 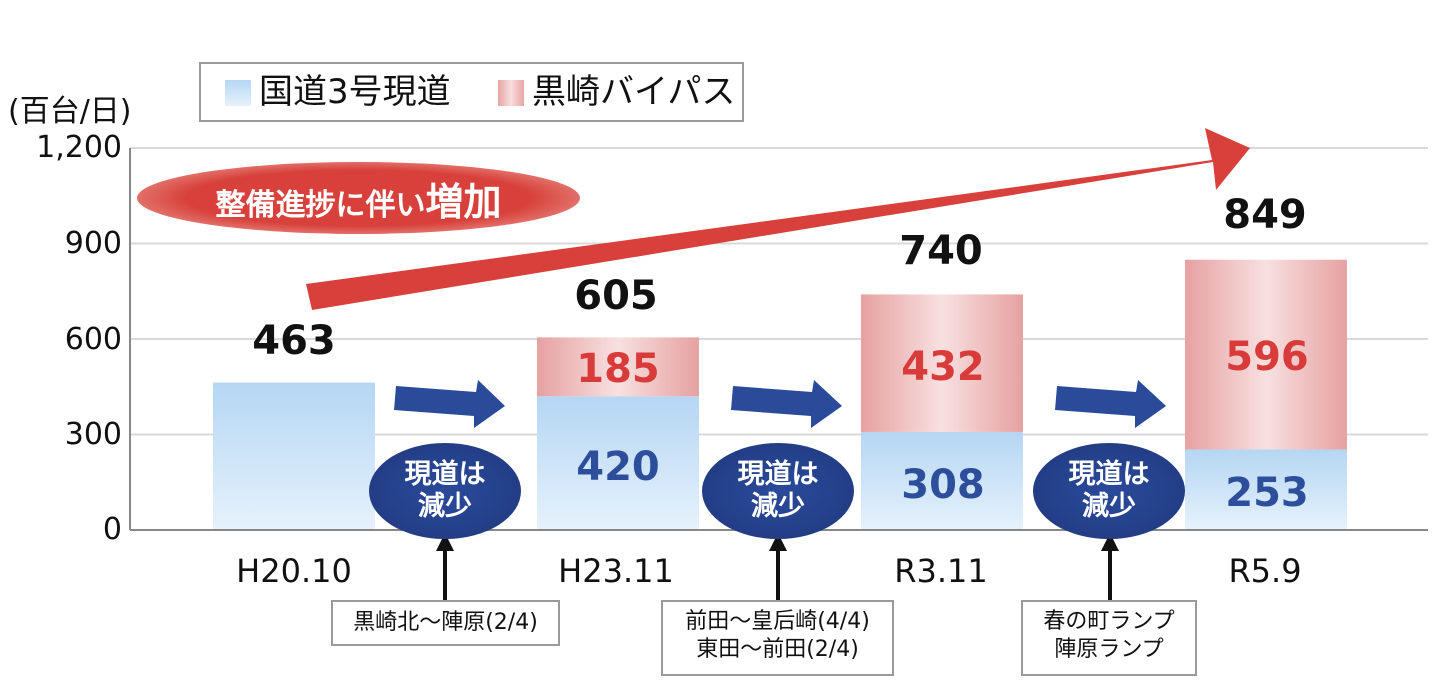 What do you see at coordinates (93, 243) in the screenshot?
I see `y-tick-label: 900` at bounding box center [93, 243].